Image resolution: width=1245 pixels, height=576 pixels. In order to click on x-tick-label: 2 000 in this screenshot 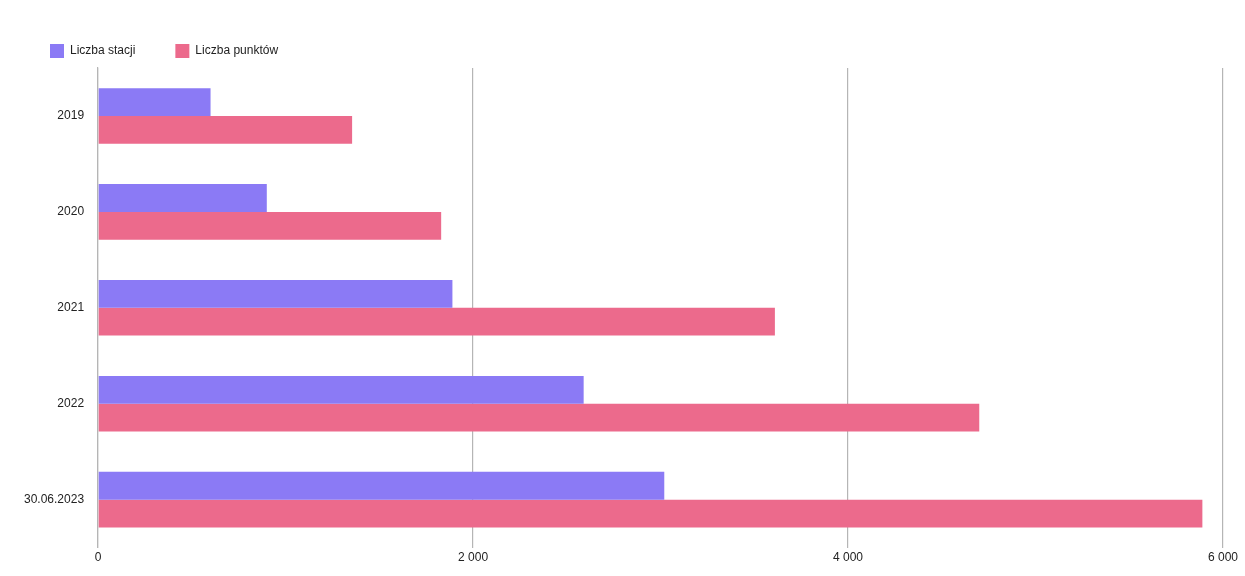, I will do `click(473, 557)`.